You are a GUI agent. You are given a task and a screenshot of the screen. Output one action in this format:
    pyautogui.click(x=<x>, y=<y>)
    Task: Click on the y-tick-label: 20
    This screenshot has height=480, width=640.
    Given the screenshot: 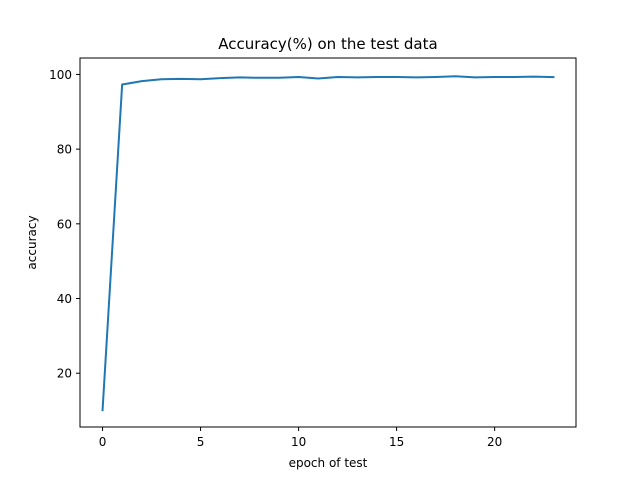 What is the action you would take?
    pyautogui.click(x=64, y=374)
    